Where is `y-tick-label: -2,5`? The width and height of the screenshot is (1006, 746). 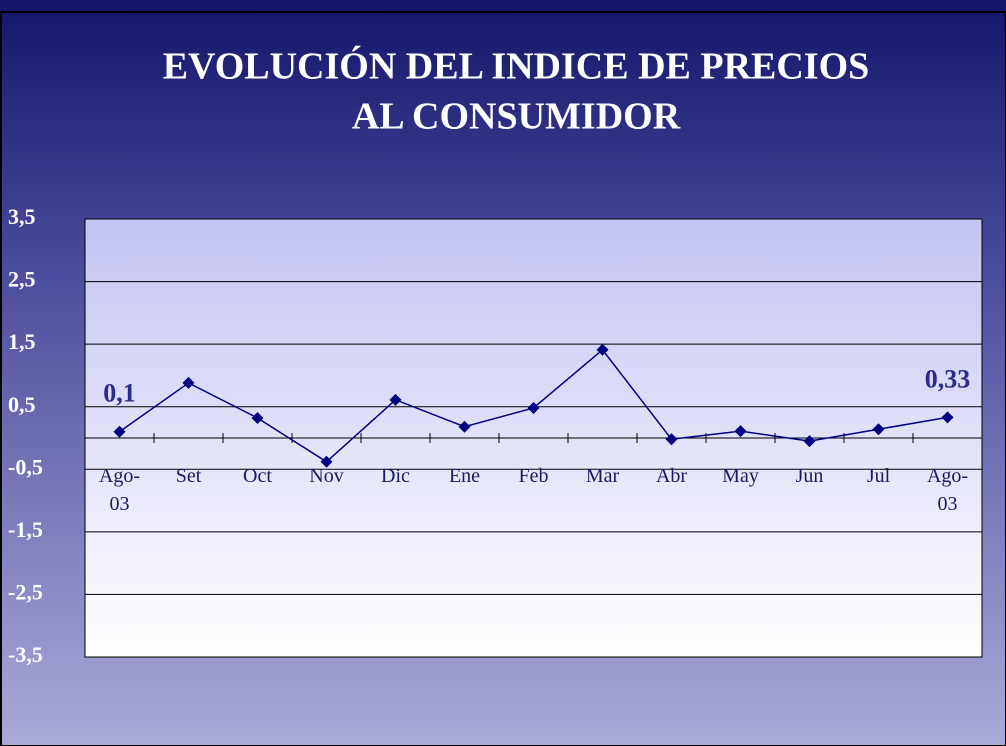 y-tick-label: -2,5 is located at coordinates (25, 591).